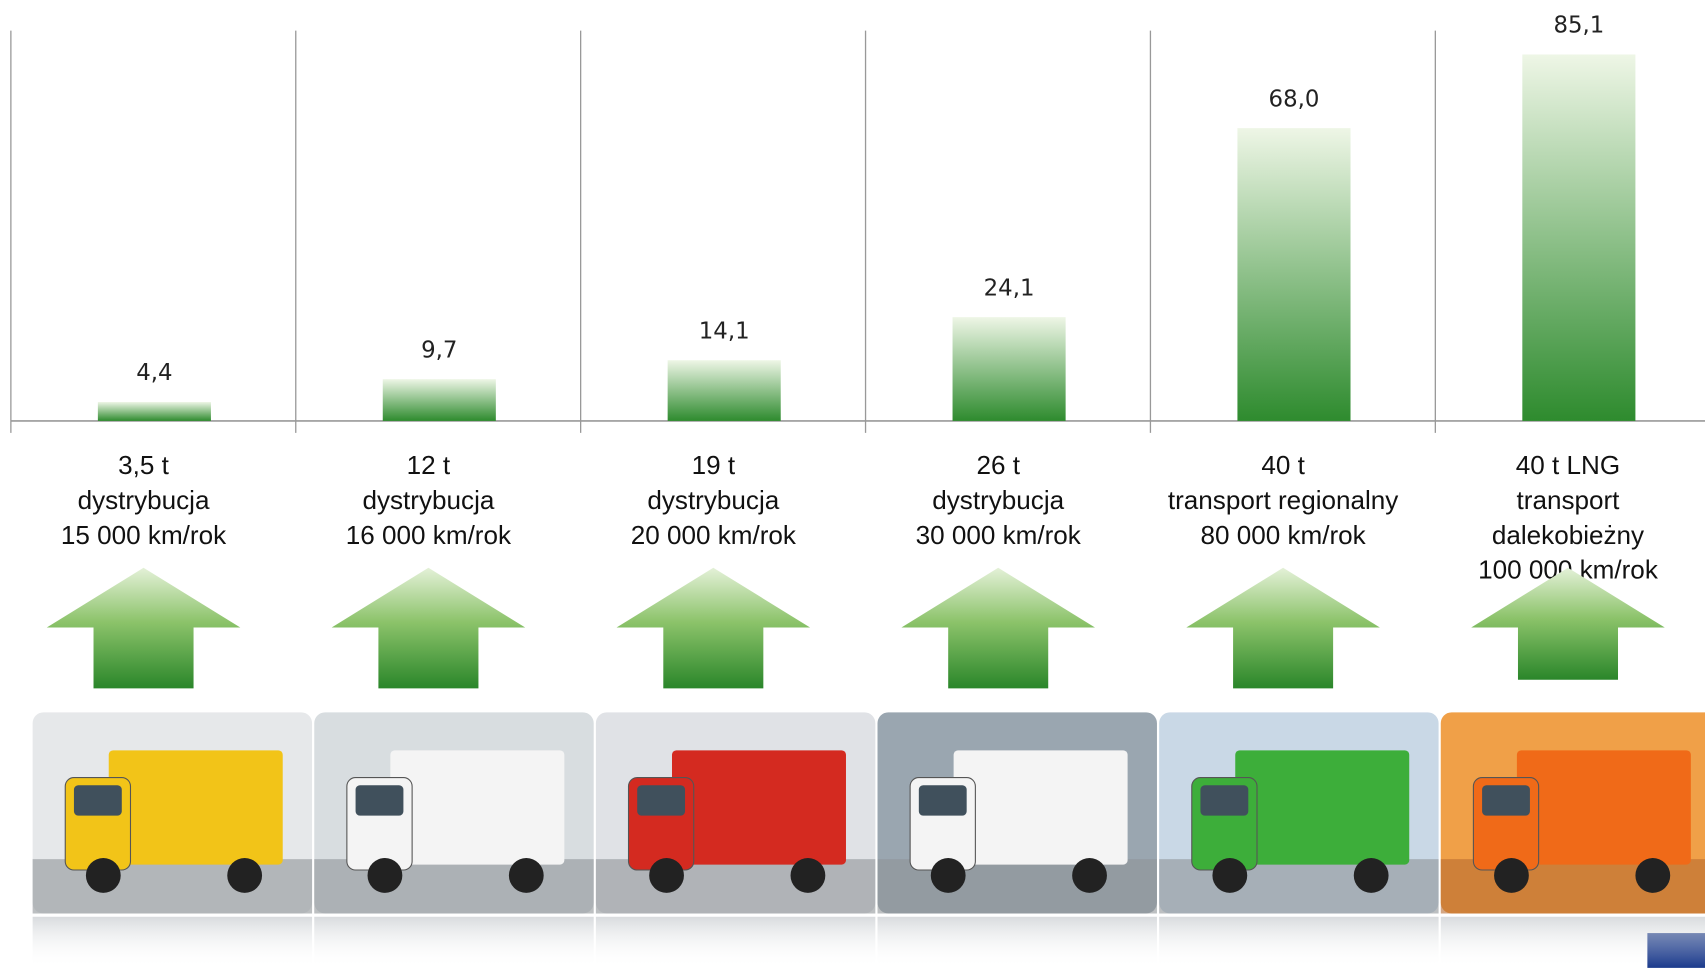 This screenshot has height=968, width=1705. I want to click on value-label: 24,1, so click(1009, 288).